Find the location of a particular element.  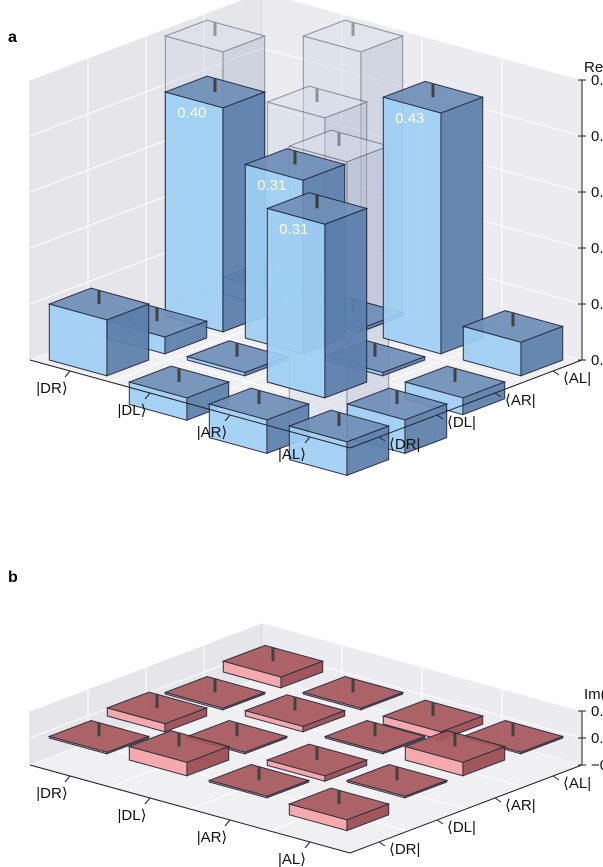

z-tick-label: 0.2 is located at coordinates (597, 248).